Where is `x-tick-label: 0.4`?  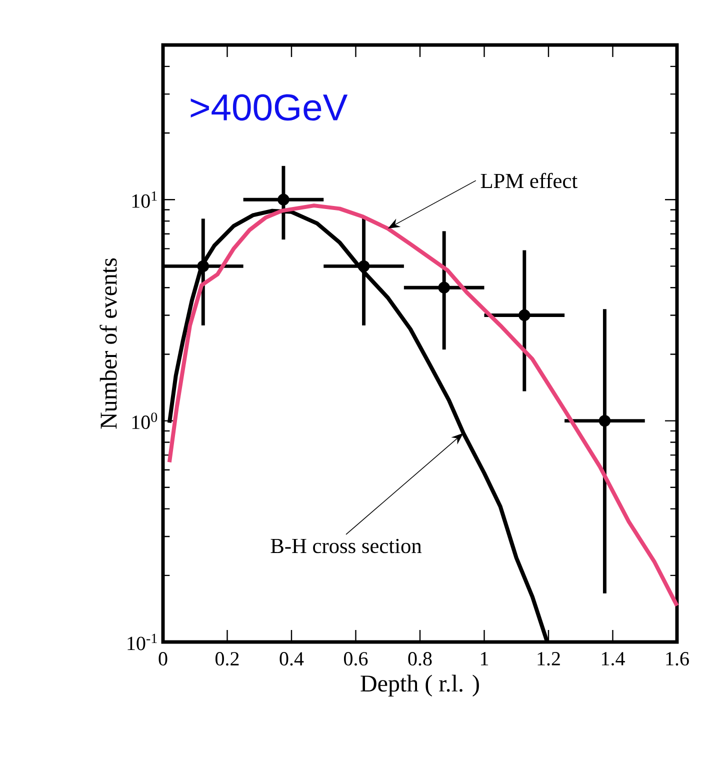 x-tick-label: 0.4 is located at coordinates (292, 659).